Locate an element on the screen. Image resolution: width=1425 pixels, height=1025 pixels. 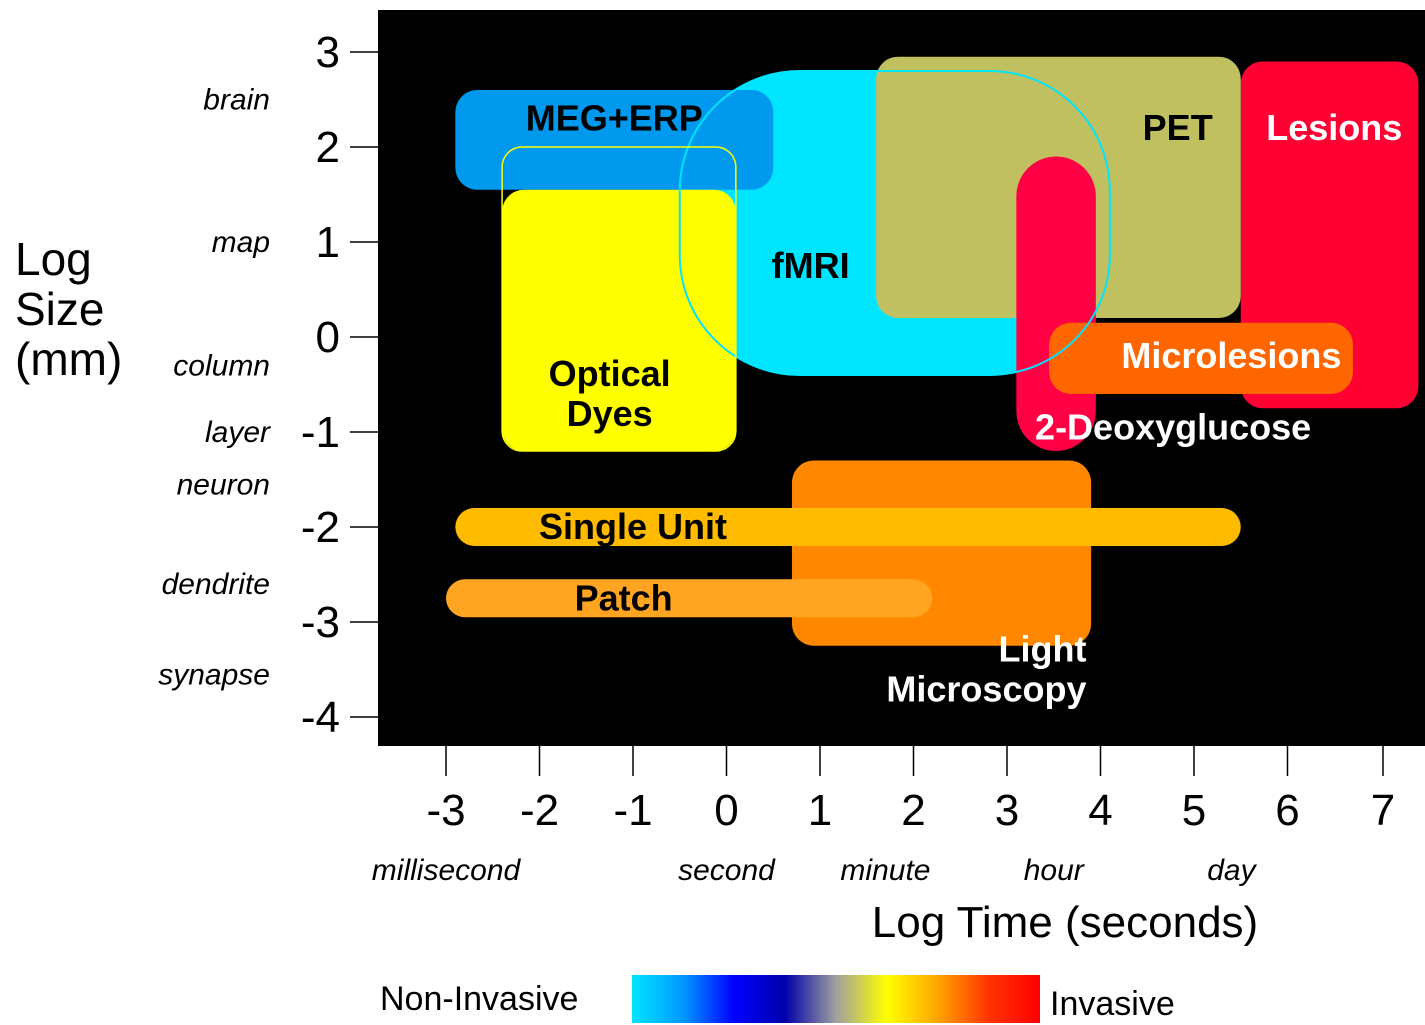
y-tick-label: -1 is located at coordinates (320, 432).